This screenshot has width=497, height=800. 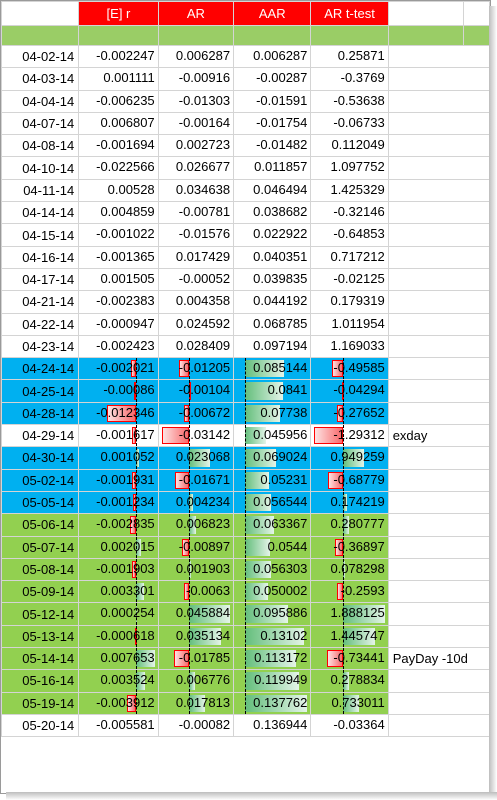 What do you see at coordinates (349, 614) in the screenshot?
I see `tt-cell: 1.888125` at bounding box center [349, 614].